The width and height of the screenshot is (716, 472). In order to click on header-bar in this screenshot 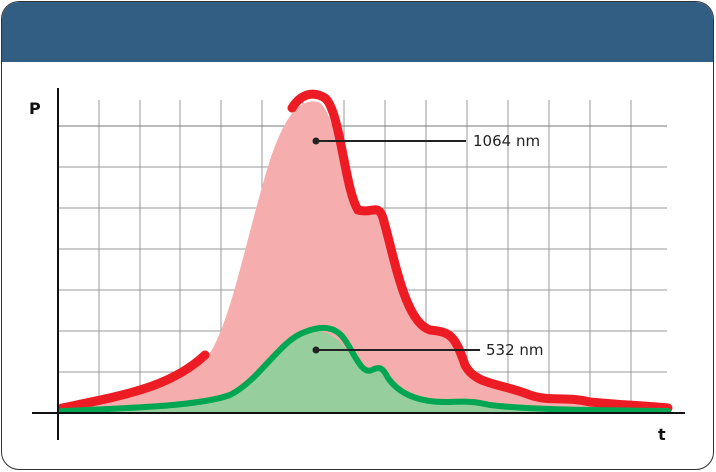, I will do `click(357, 32)`.